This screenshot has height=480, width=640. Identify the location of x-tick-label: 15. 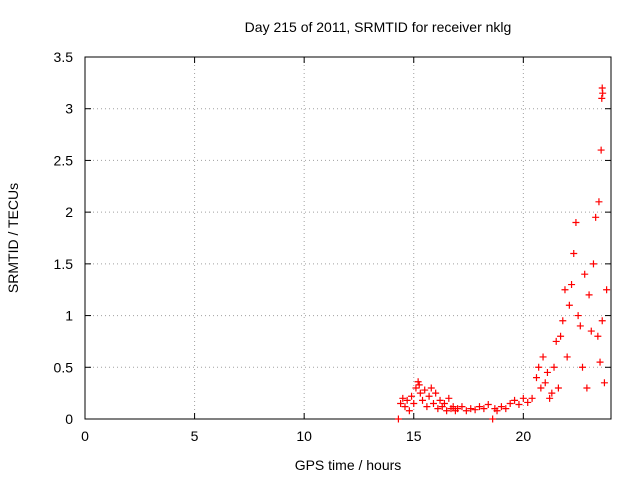
(414, 436).